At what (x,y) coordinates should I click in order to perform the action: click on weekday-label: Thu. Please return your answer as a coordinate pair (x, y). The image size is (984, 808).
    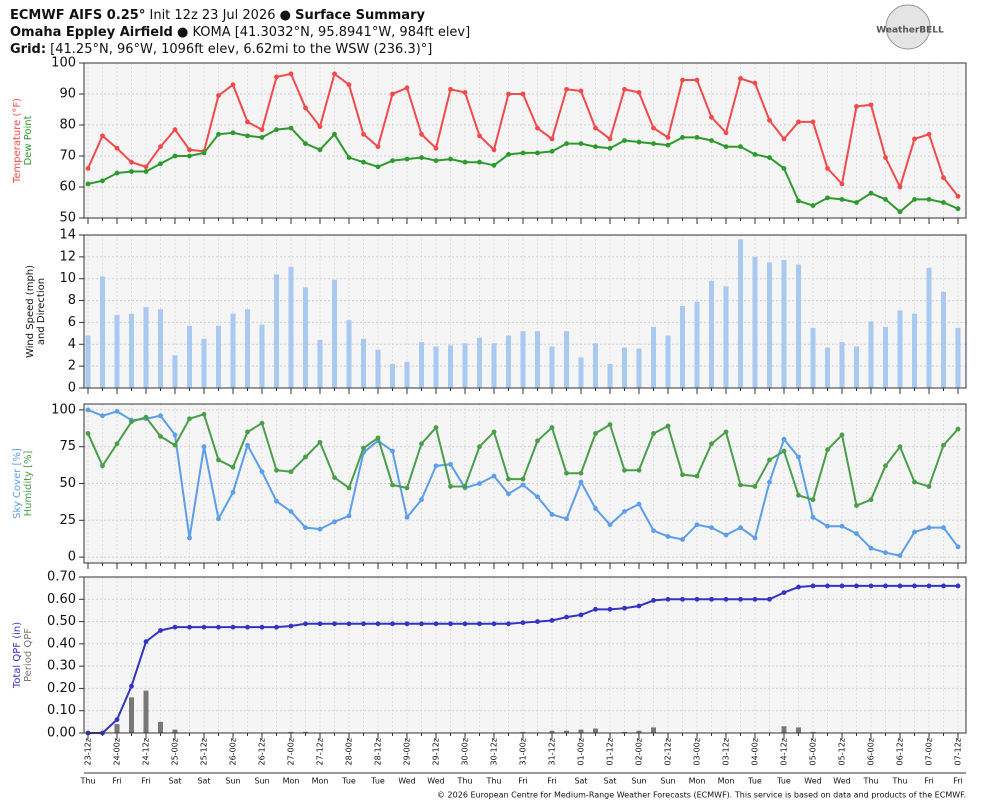
    Looking at the image, I should click on (464, 781).